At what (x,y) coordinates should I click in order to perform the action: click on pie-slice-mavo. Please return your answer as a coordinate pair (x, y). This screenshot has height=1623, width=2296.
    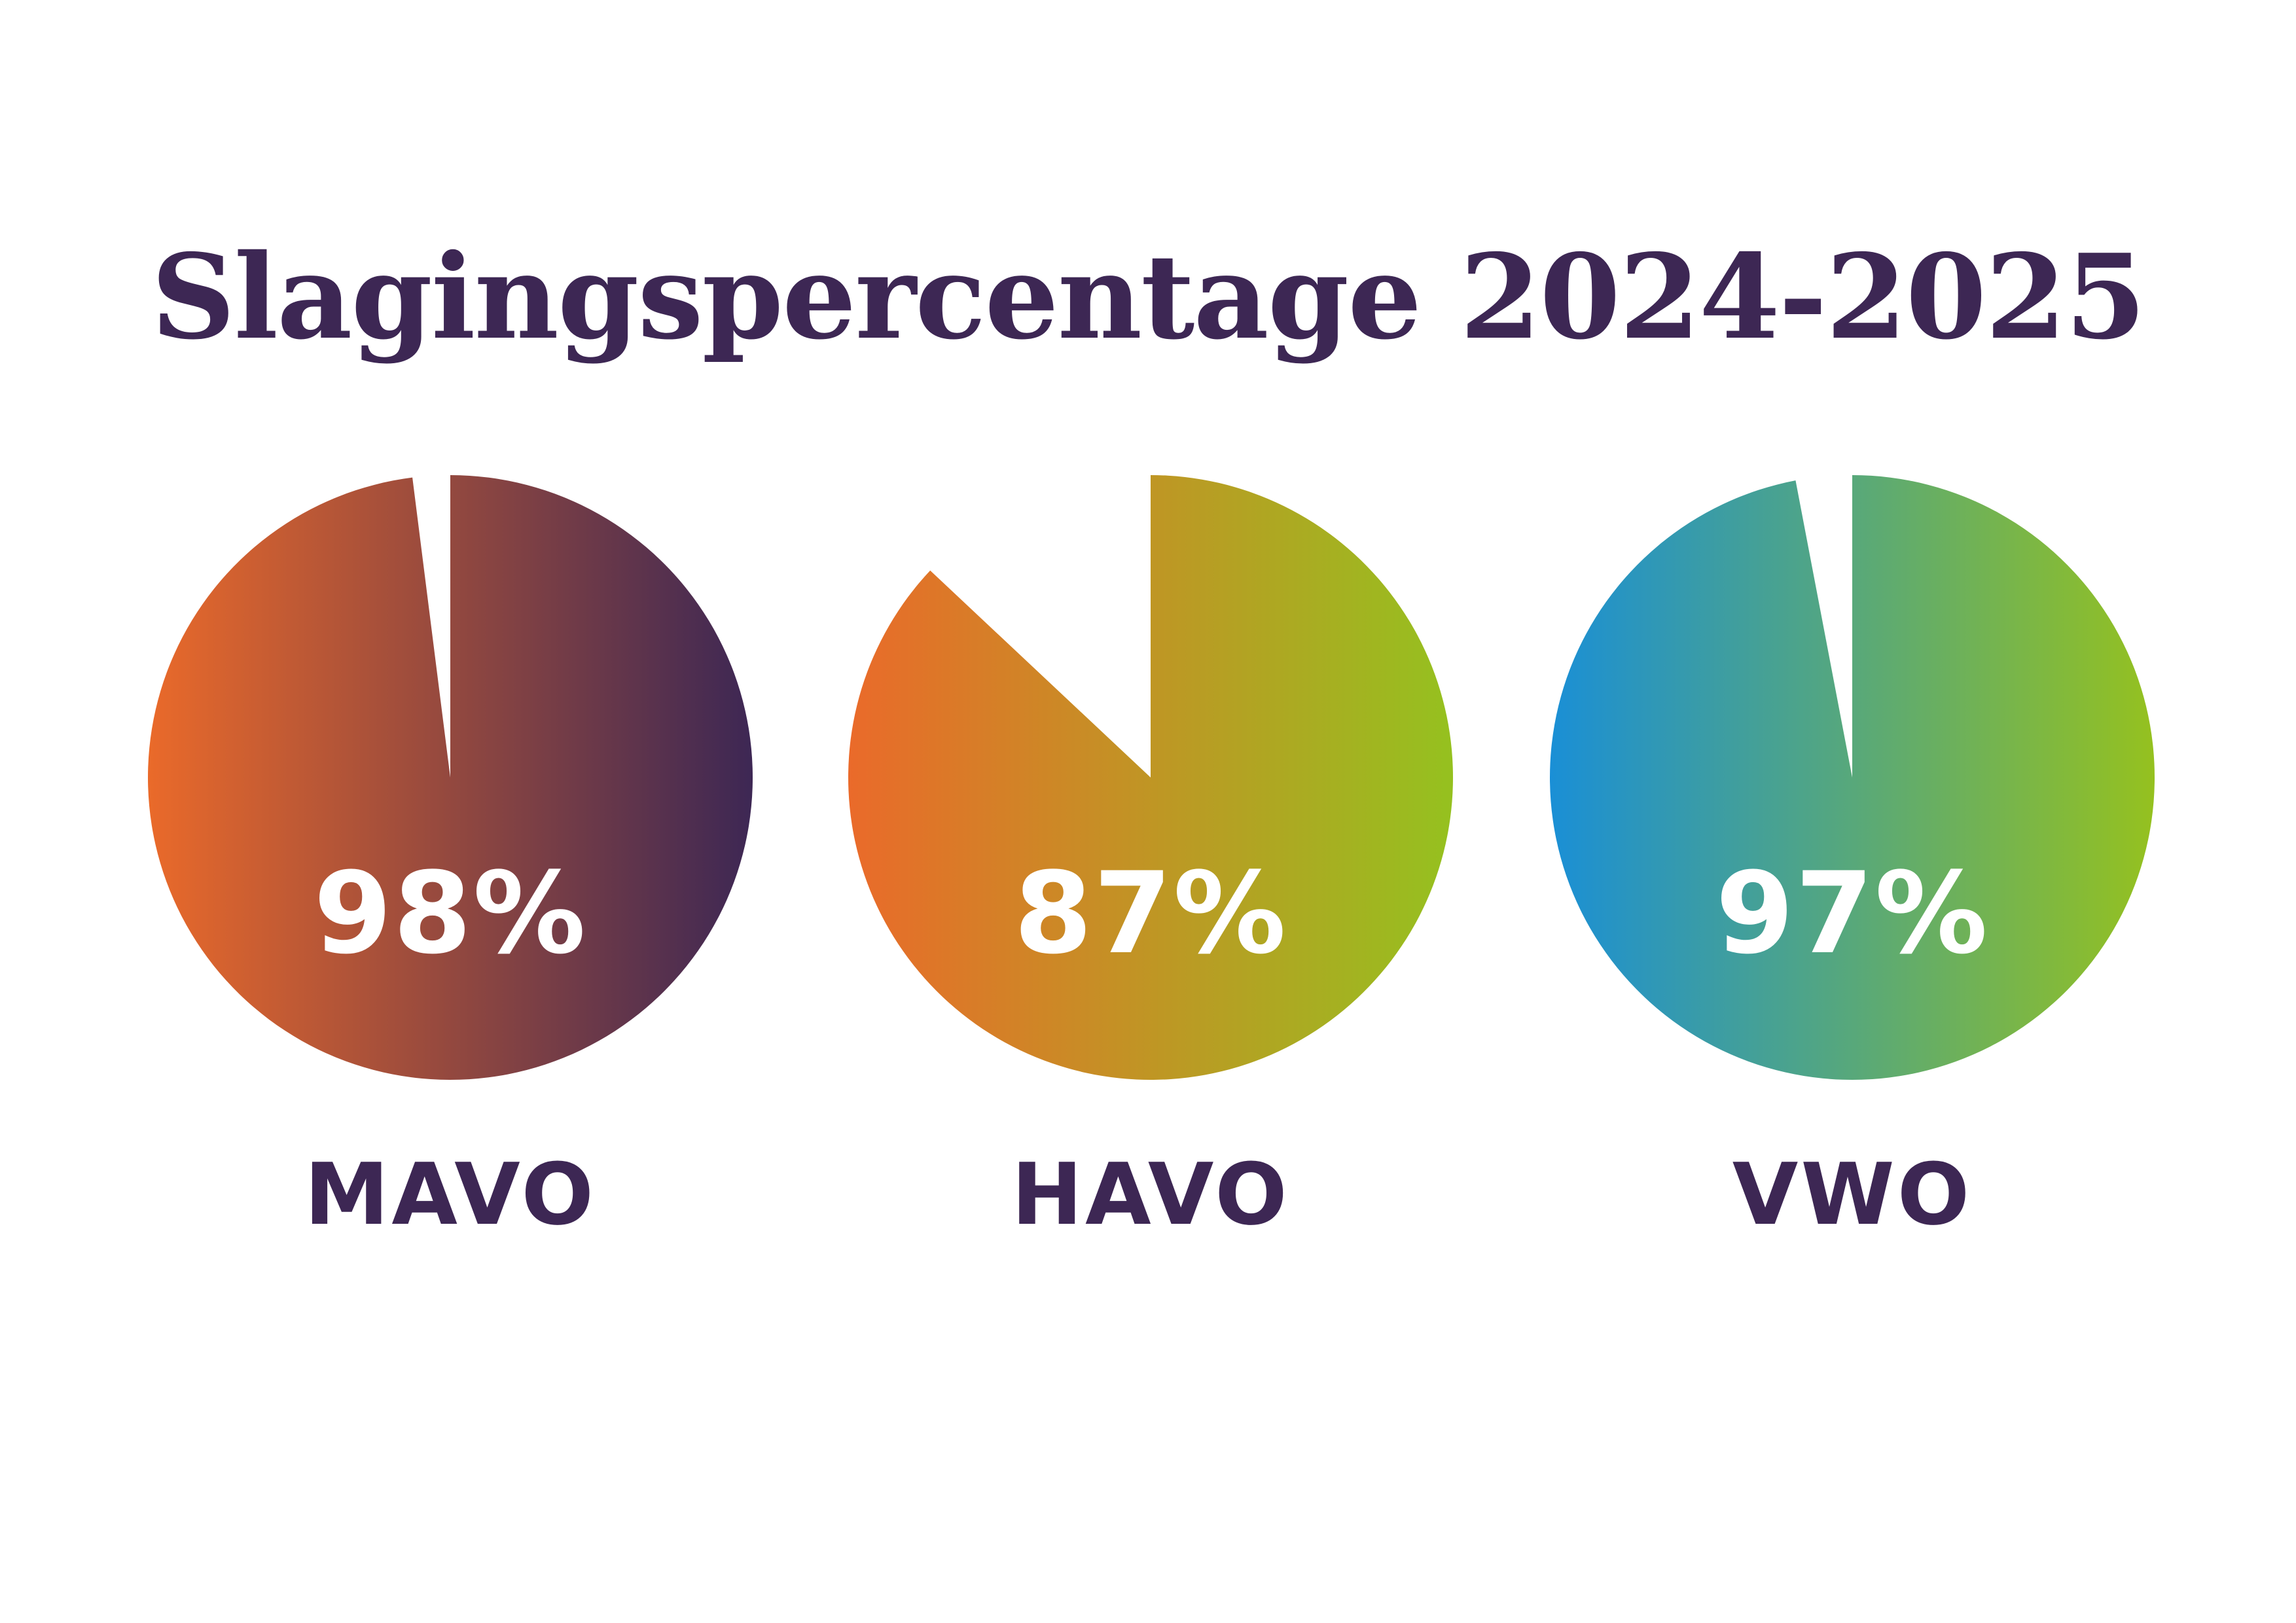
    Looking at the image, I should click on (451, 777).